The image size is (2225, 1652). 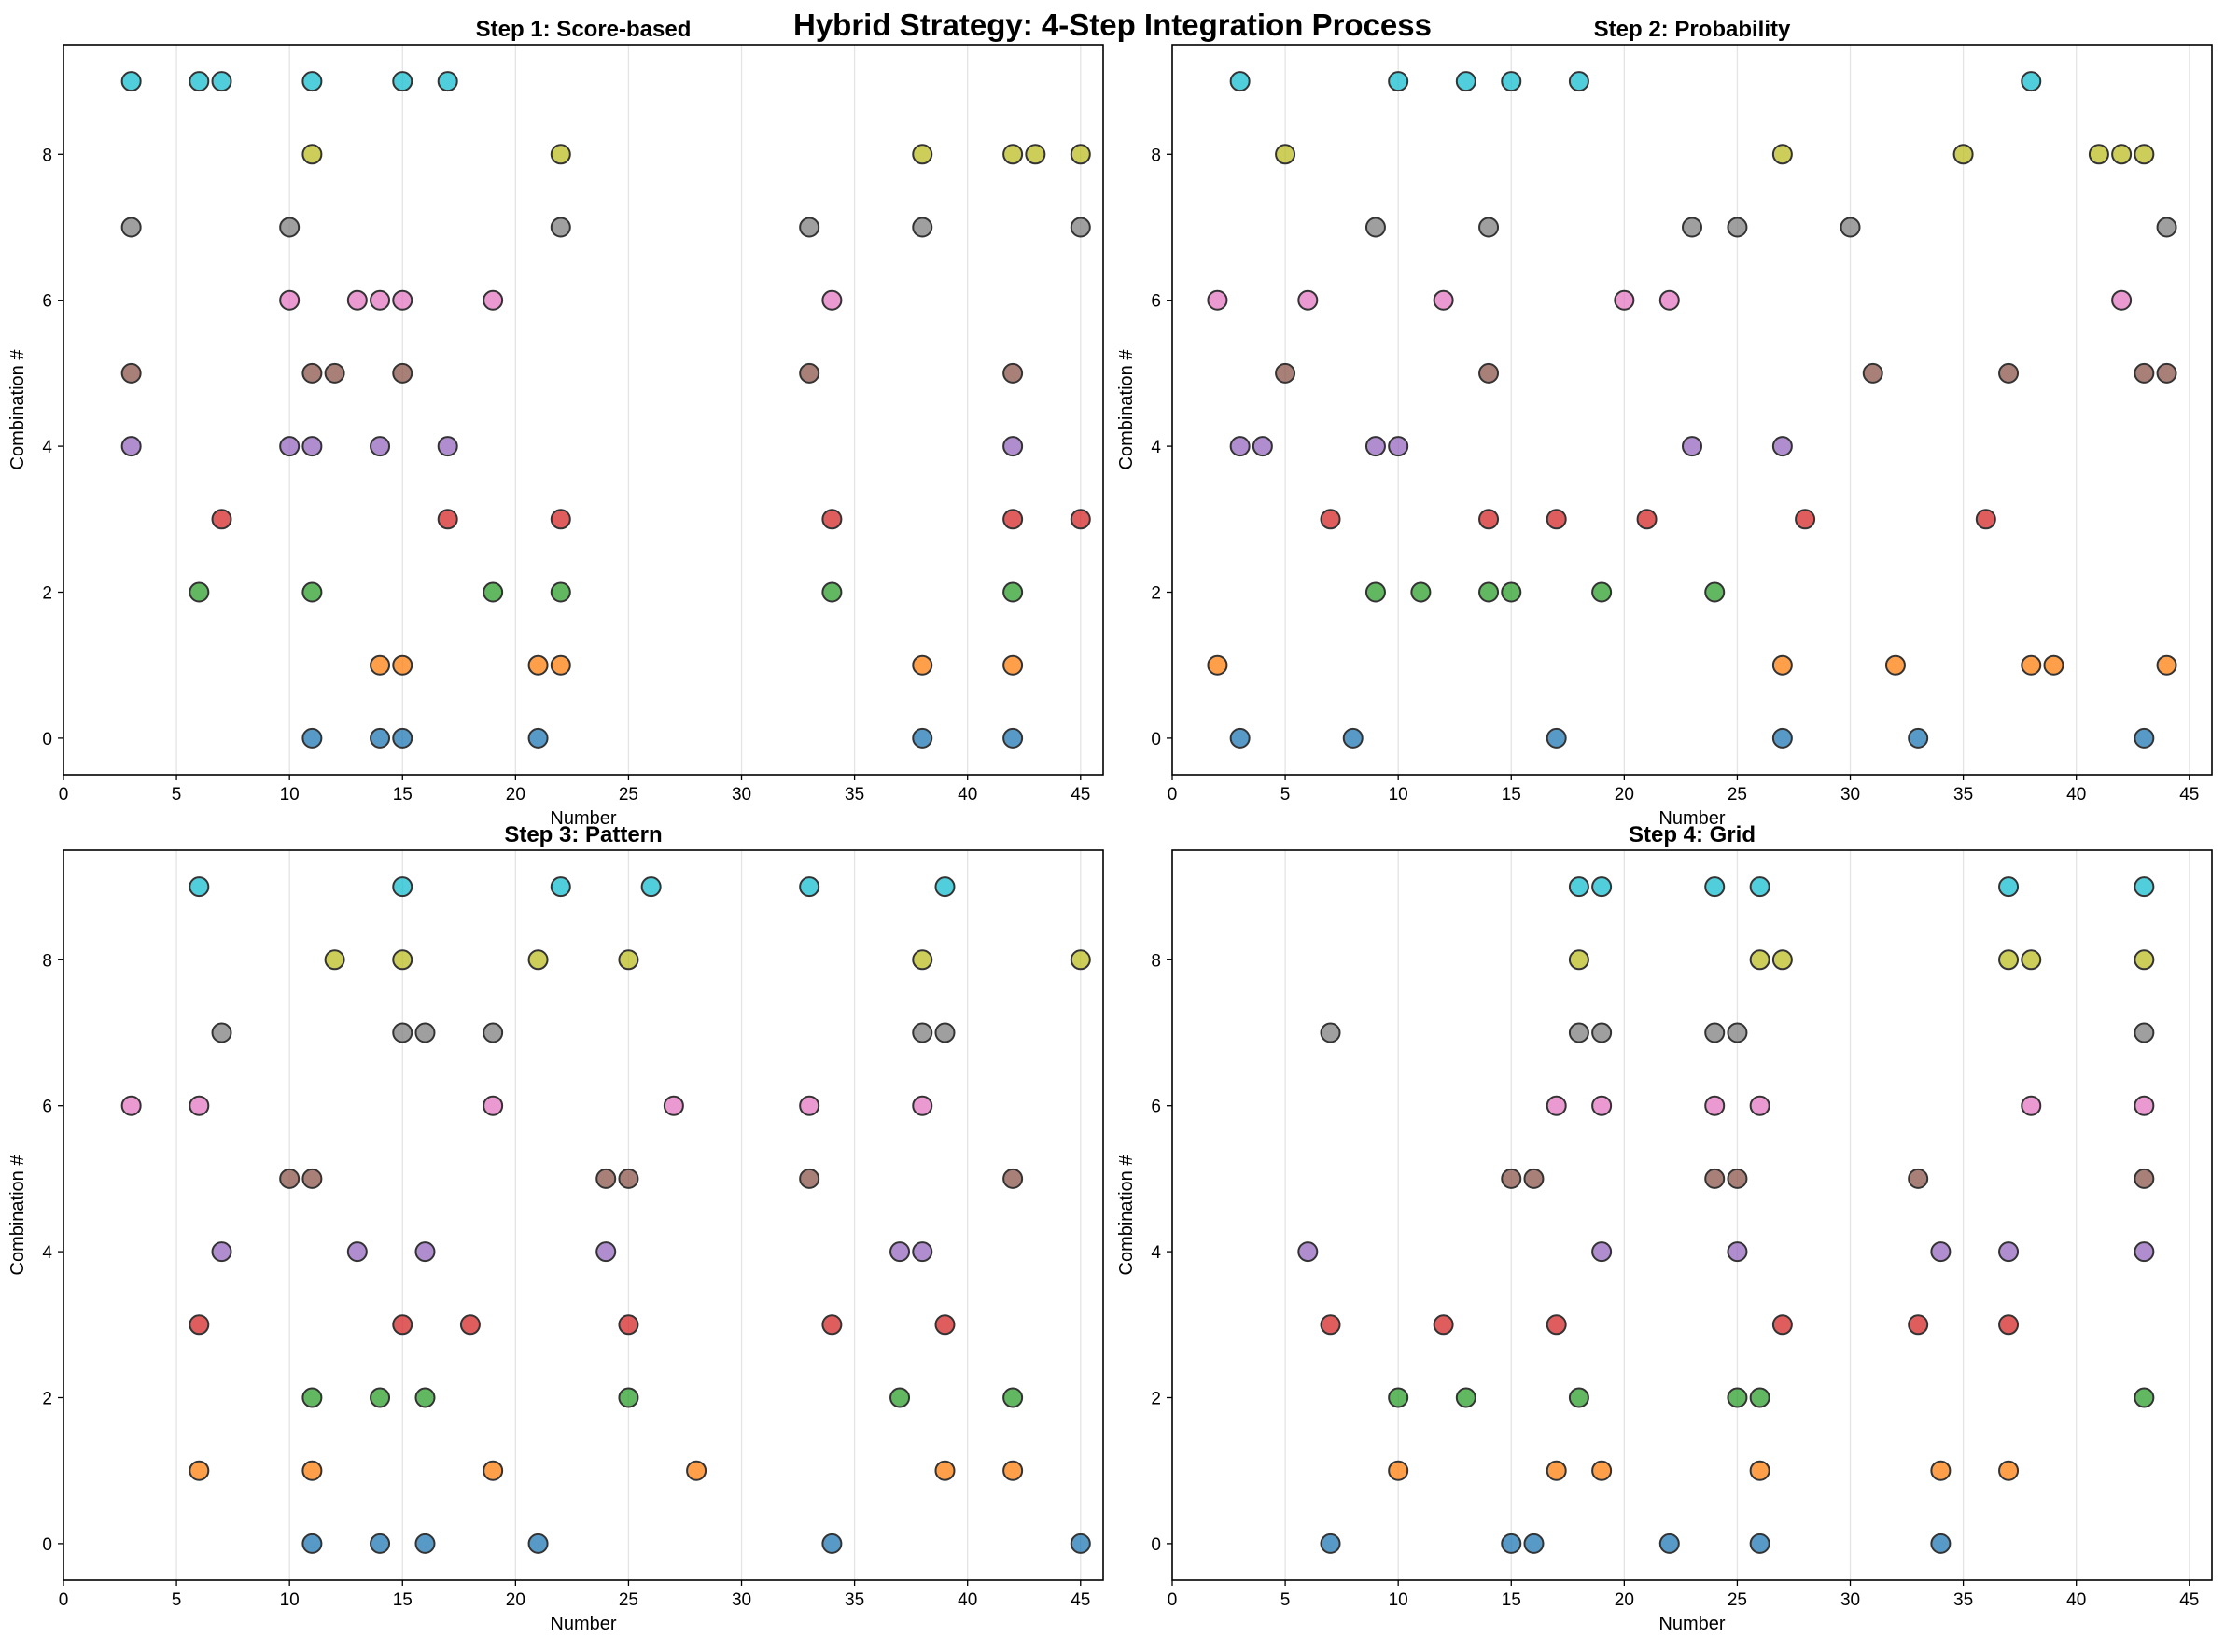 What do you see at coordinates (177, 795) in the screenshot?
I see `x-tick-label: 5` at bounding box center [177, 795].